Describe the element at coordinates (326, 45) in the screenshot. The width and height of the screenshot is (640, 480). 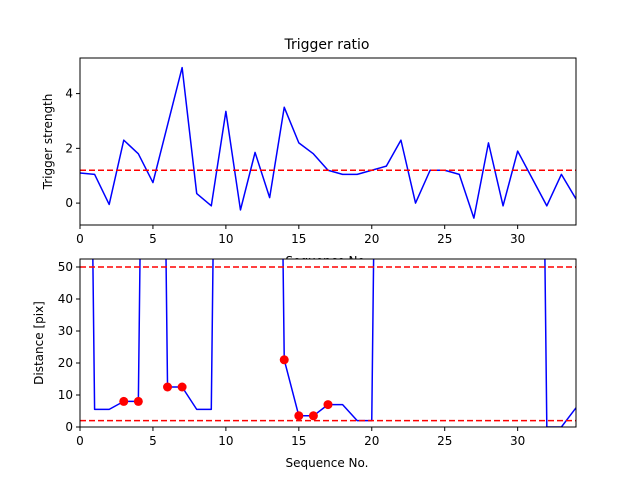
I see `chart-title: Trigger ratio` at that location.